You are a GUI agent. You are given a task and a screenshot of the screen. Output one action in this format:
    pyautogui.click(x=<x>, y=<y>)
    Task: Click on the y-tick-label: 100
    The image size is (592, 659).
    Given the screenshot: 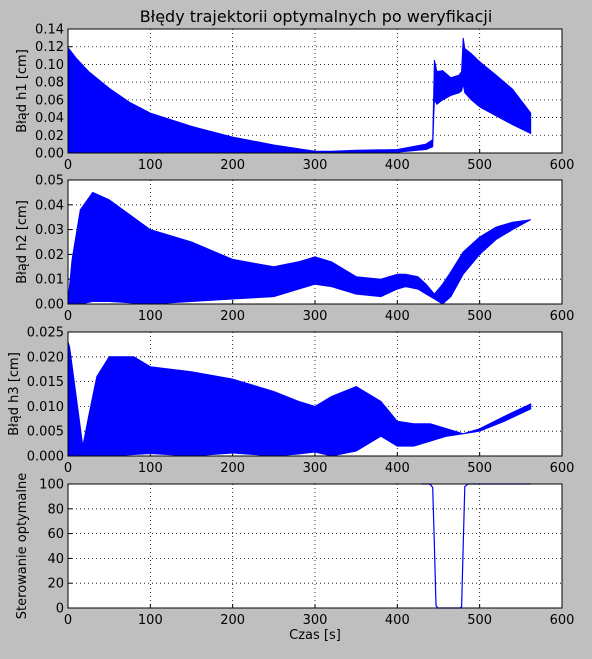 What is the action you would take?
    pyautogui.click(x=51, y=485)
    